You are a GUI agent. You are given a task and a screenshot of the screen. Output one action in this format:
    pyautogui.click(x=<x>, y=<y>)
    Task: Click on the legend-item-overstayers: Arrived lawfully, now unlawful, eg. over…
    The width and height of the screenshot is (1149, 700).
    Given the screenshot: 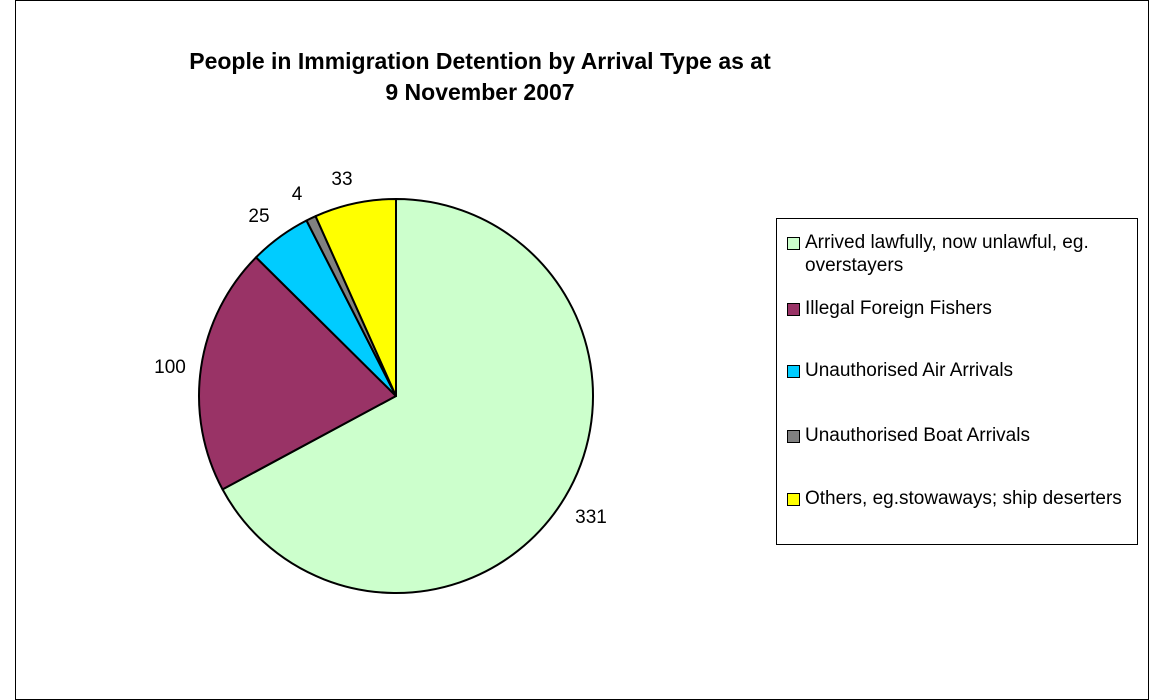 What is the action you would take?
    pyautogui.click(x=959, y=254)
    